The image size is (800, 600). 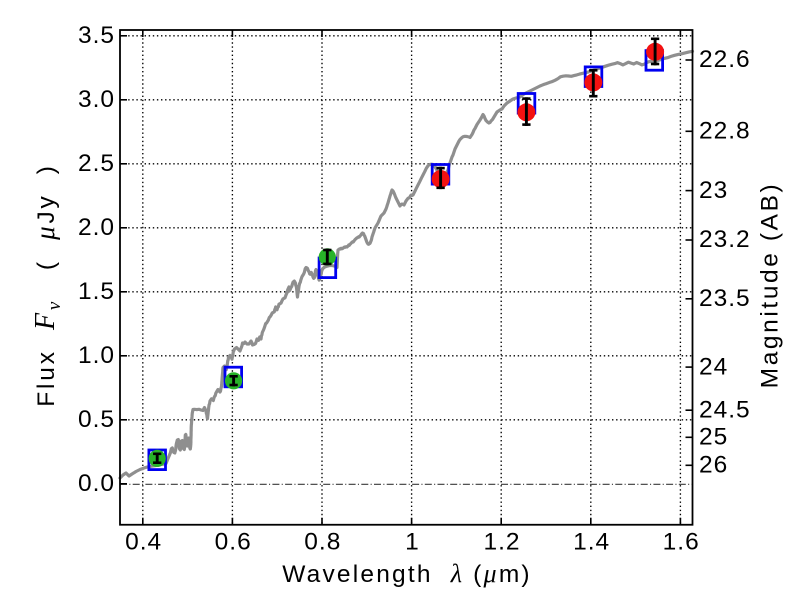 What do you see at coordinates (412, 542) in the screenshot?
I see `svg-text: 1` at bounding box center [412, 542].